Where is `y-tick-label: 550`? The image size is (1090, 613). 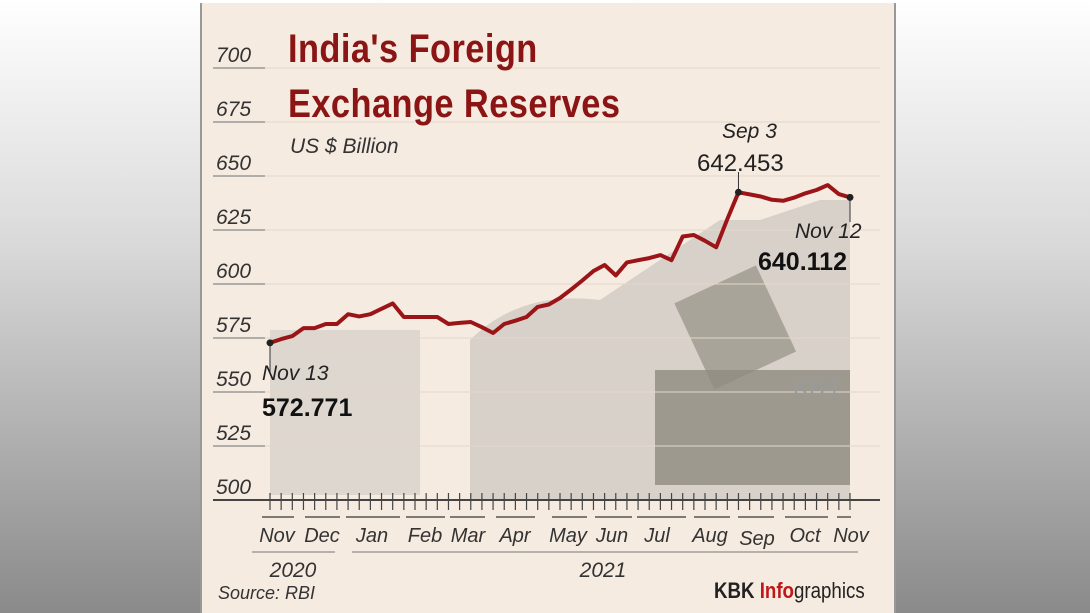
y-tick-label: 550 is located at coordinates (233, 379).